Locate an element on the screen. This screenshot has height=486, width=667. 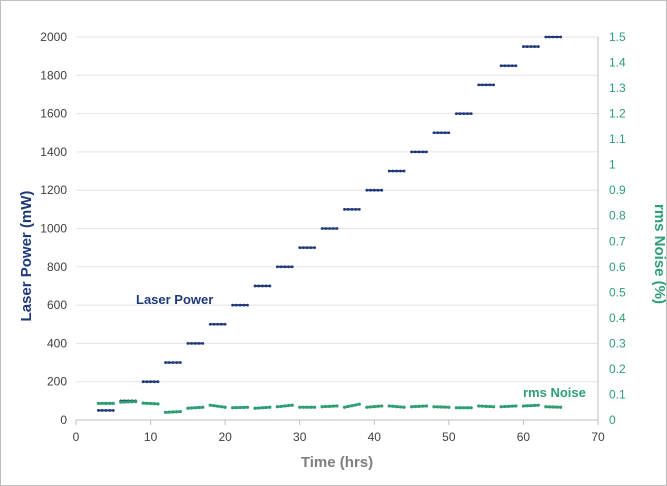
y-right-tick-label: 0.5 is located at coordinates (617, 292).